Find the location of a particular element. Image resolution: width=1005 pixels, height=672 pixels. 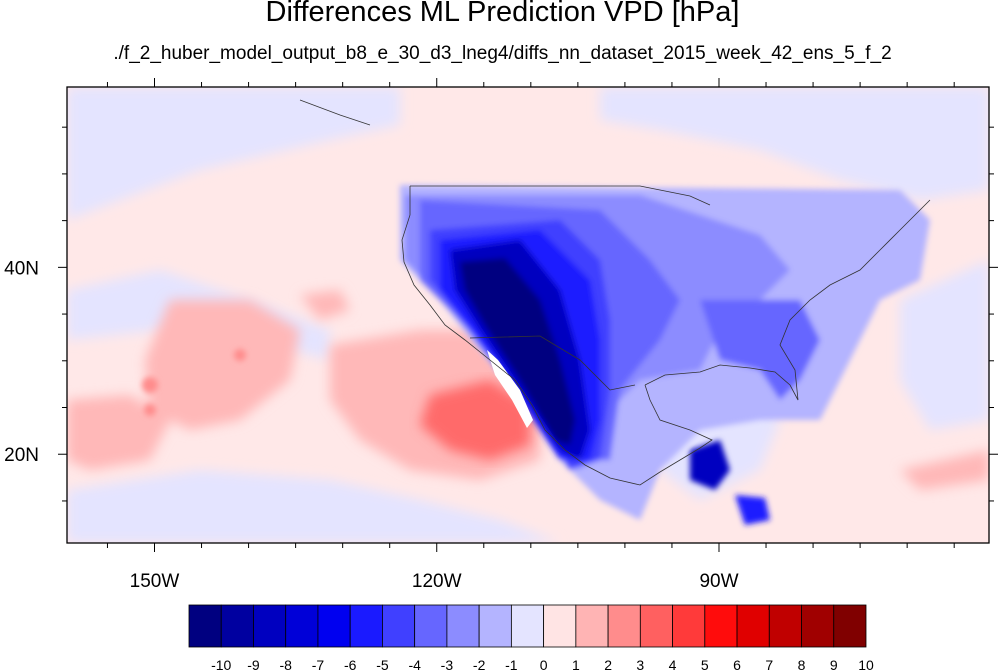

colorbar-label: 2 is located at coordinates (608, 664).